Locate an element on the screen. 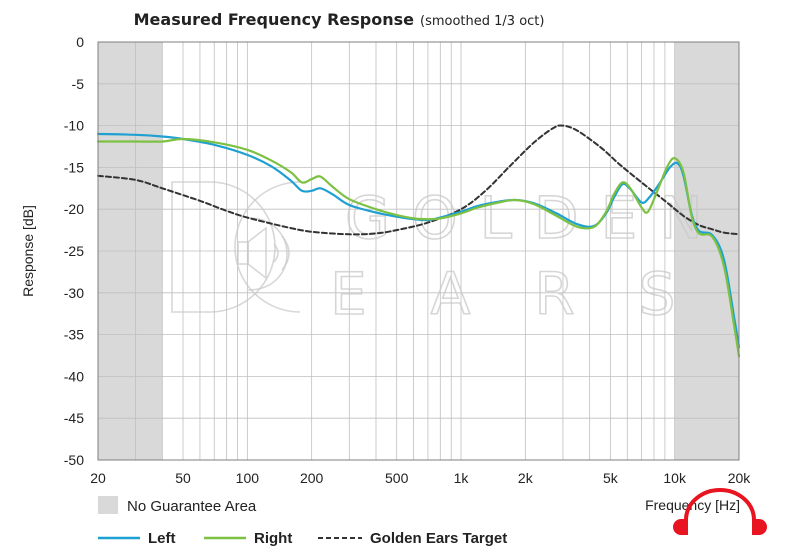 This screenshot has height=557, width=800. y-tick-label: -10 is located at coordinates (74, 126).